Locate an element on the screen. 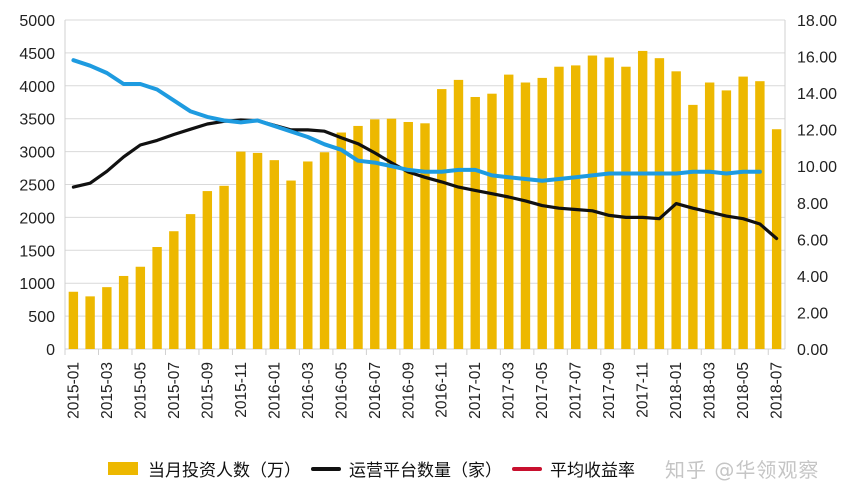 The image size is (857, 500). right-tick-label: 2.00 is located at coordinates (812, 313).